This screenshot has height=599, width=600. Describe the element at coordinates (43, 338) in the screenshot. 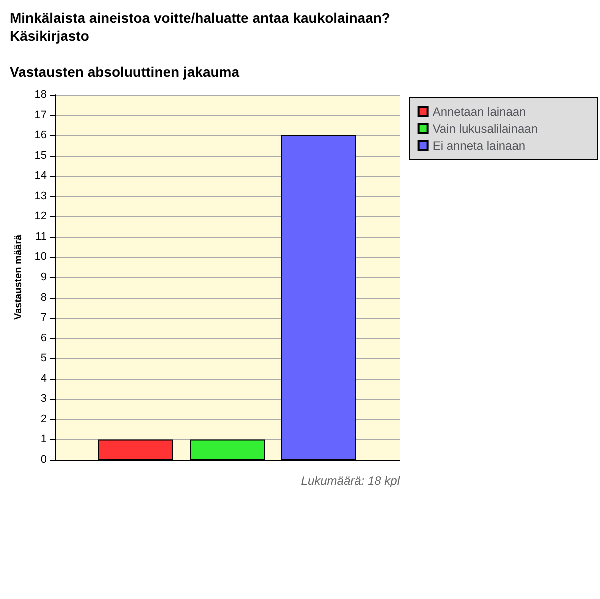

I see `y-tick-label: 6` at that location.